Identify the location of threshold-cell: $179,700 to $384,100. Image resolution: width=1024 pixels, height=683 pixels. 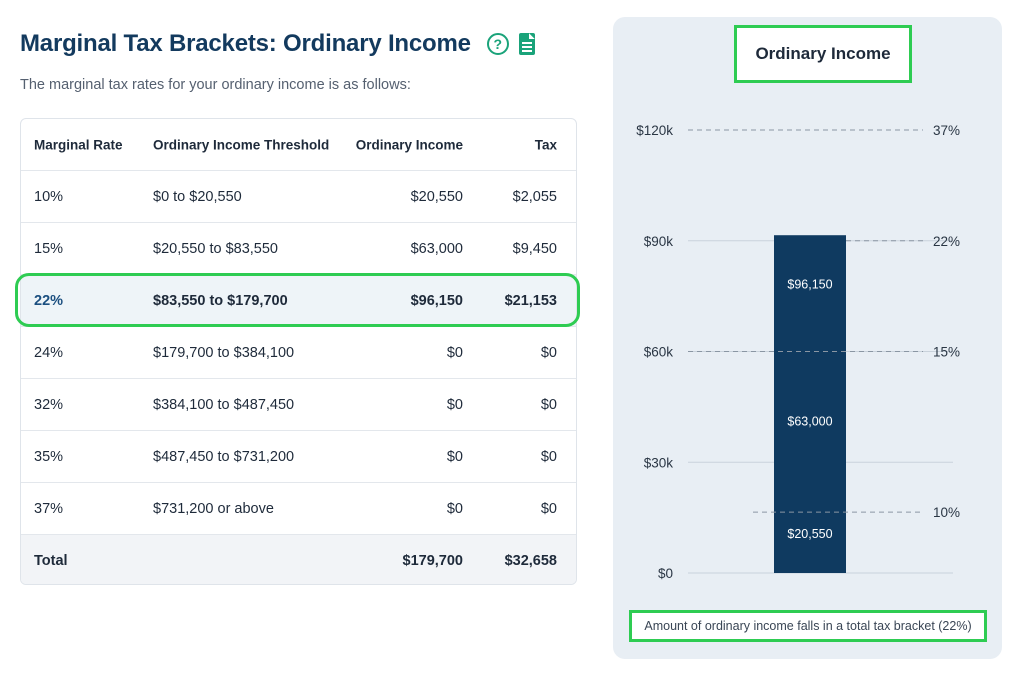
(224, 352).